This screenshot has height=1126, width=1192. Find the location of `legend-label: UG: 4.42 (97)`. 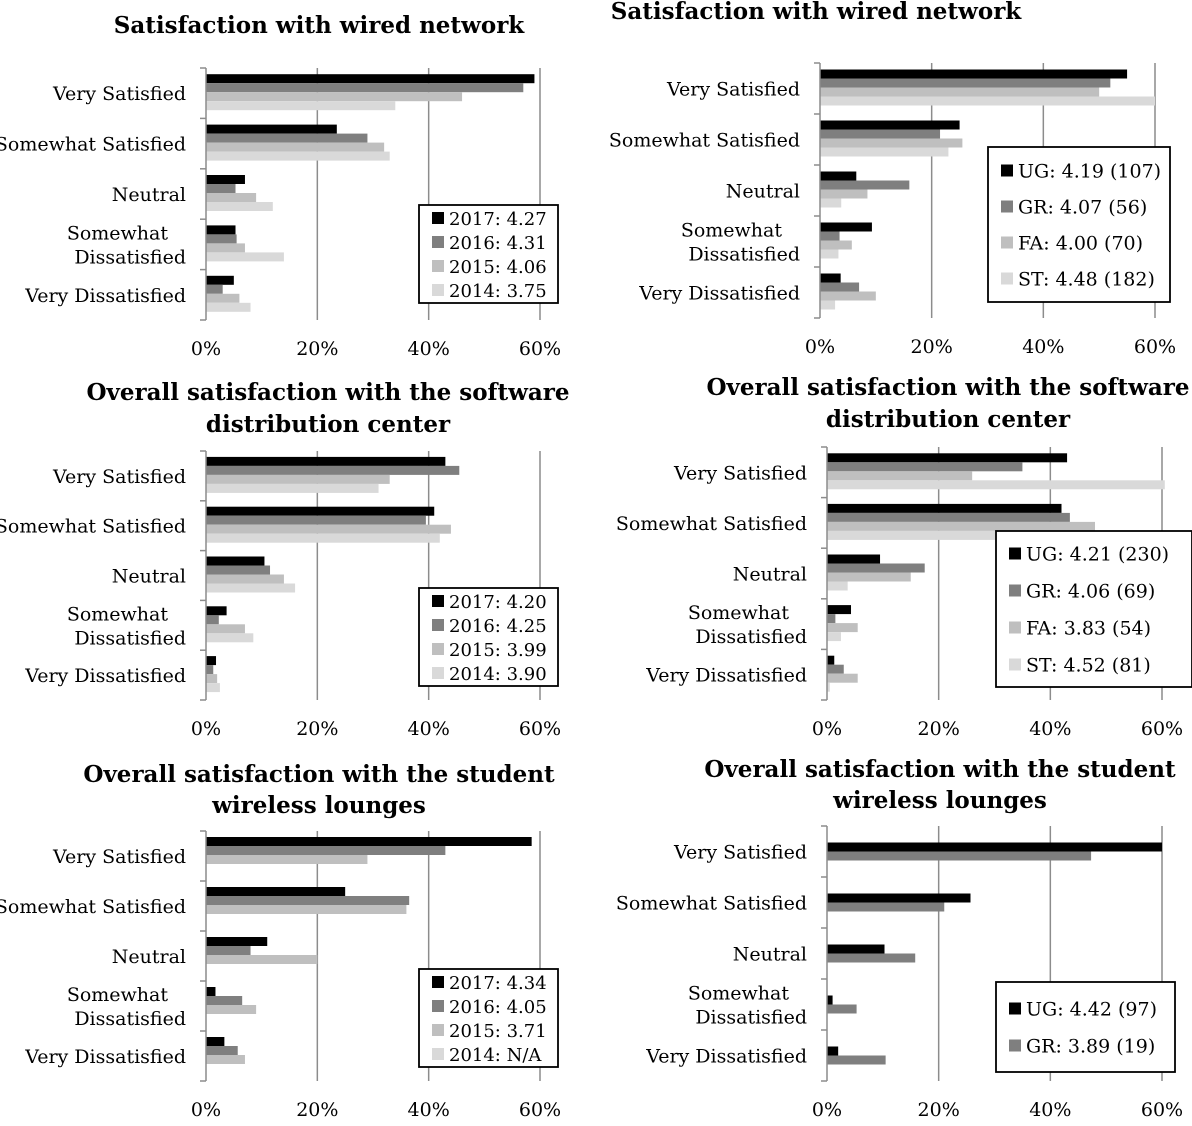

legend-label: UG: 4.42 (97) is located at coordinates (1091, 1010).